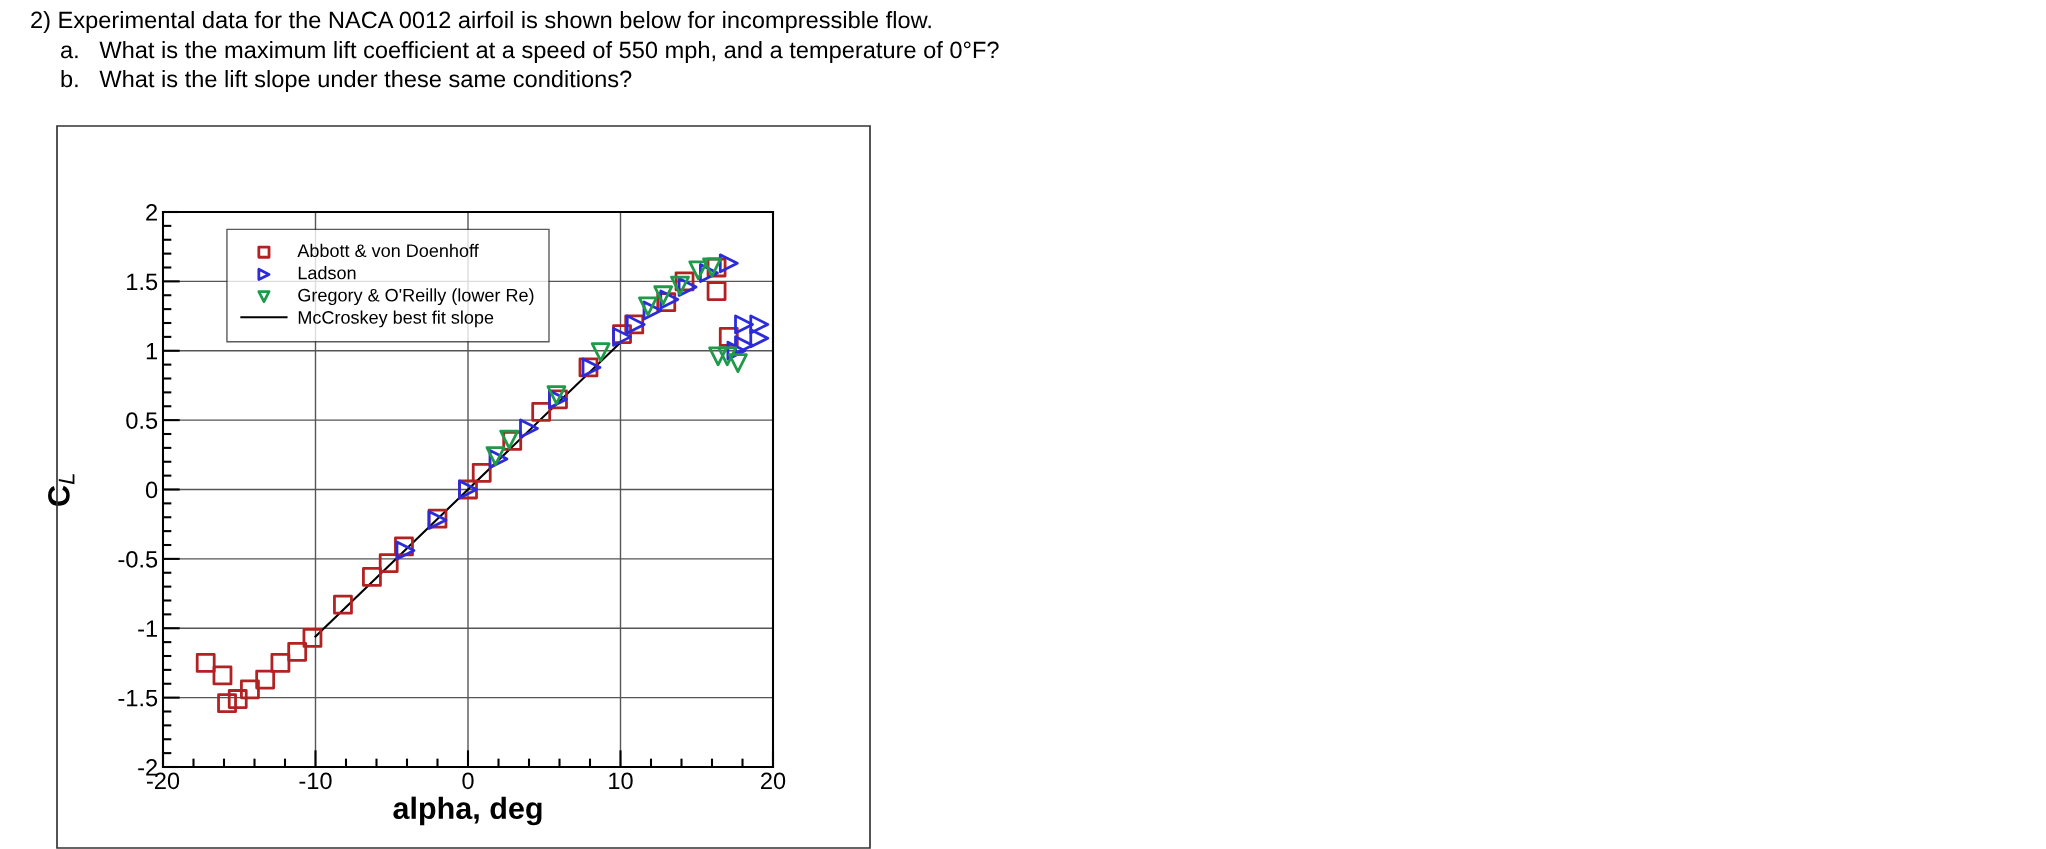  I want to click on x-tick-label: 20, so click(773, 781).